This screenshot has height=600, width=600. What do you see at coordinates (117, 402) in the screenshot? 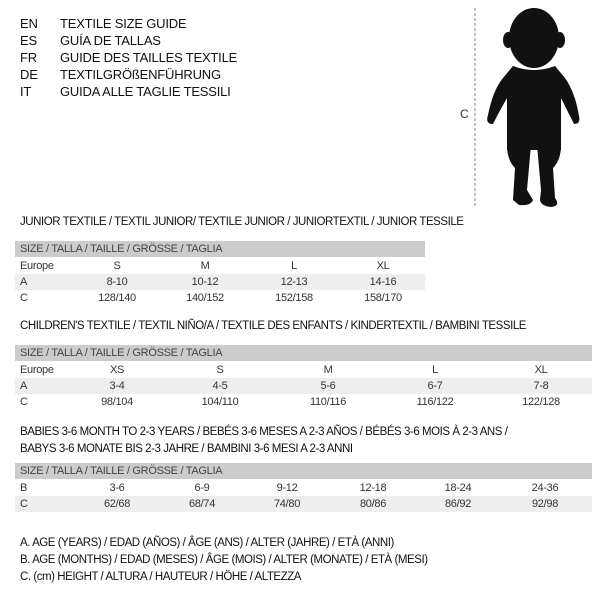
I see `table-cell: 98/104` at bounding box center [117, 402].